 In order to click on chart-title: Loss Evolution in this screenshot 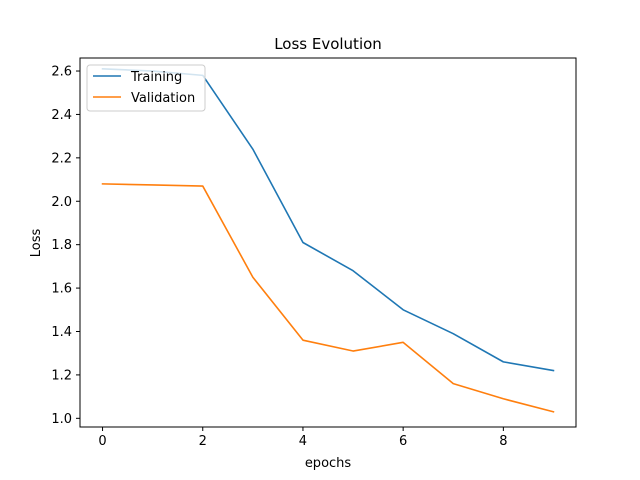, I will do `click(328, 44)`.